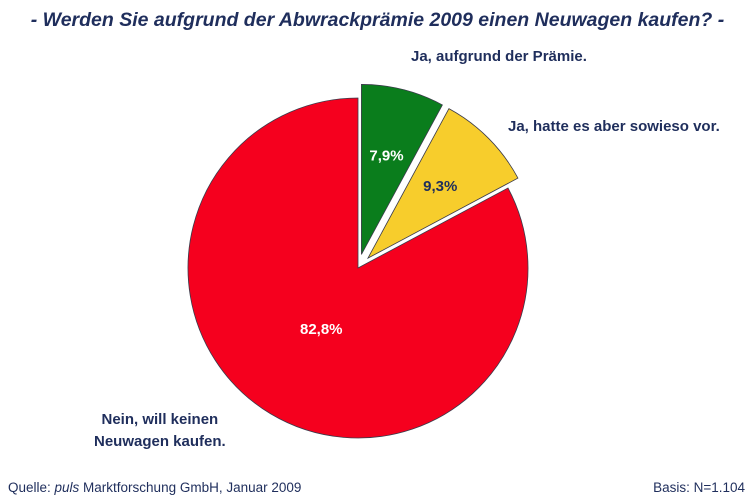 The height and width of the screenshot is (503, 755). What do you see at coordinates (160, 419) in the screenshot?
I see `legend-label-nein-line1: Nein, will keinen` at bounding box center [160, 419].